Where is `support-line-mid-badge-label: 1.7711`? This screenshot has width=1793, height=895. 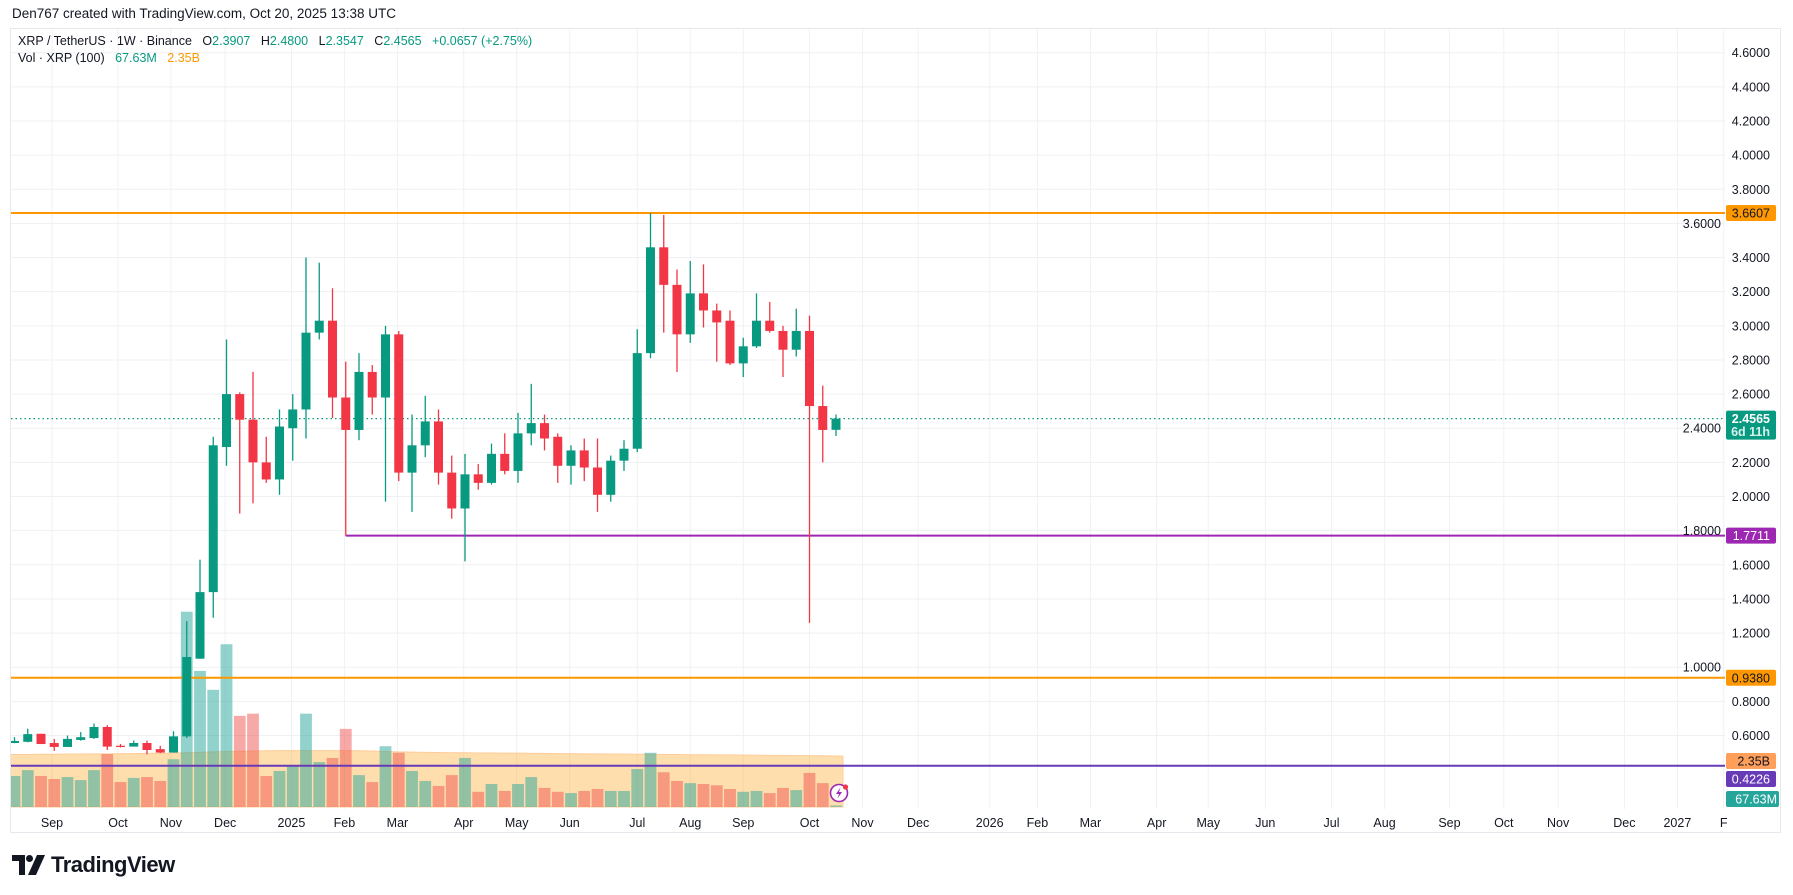 support-line-mid-badge-label: 1.7711 is located at coordinates (1751, 536).